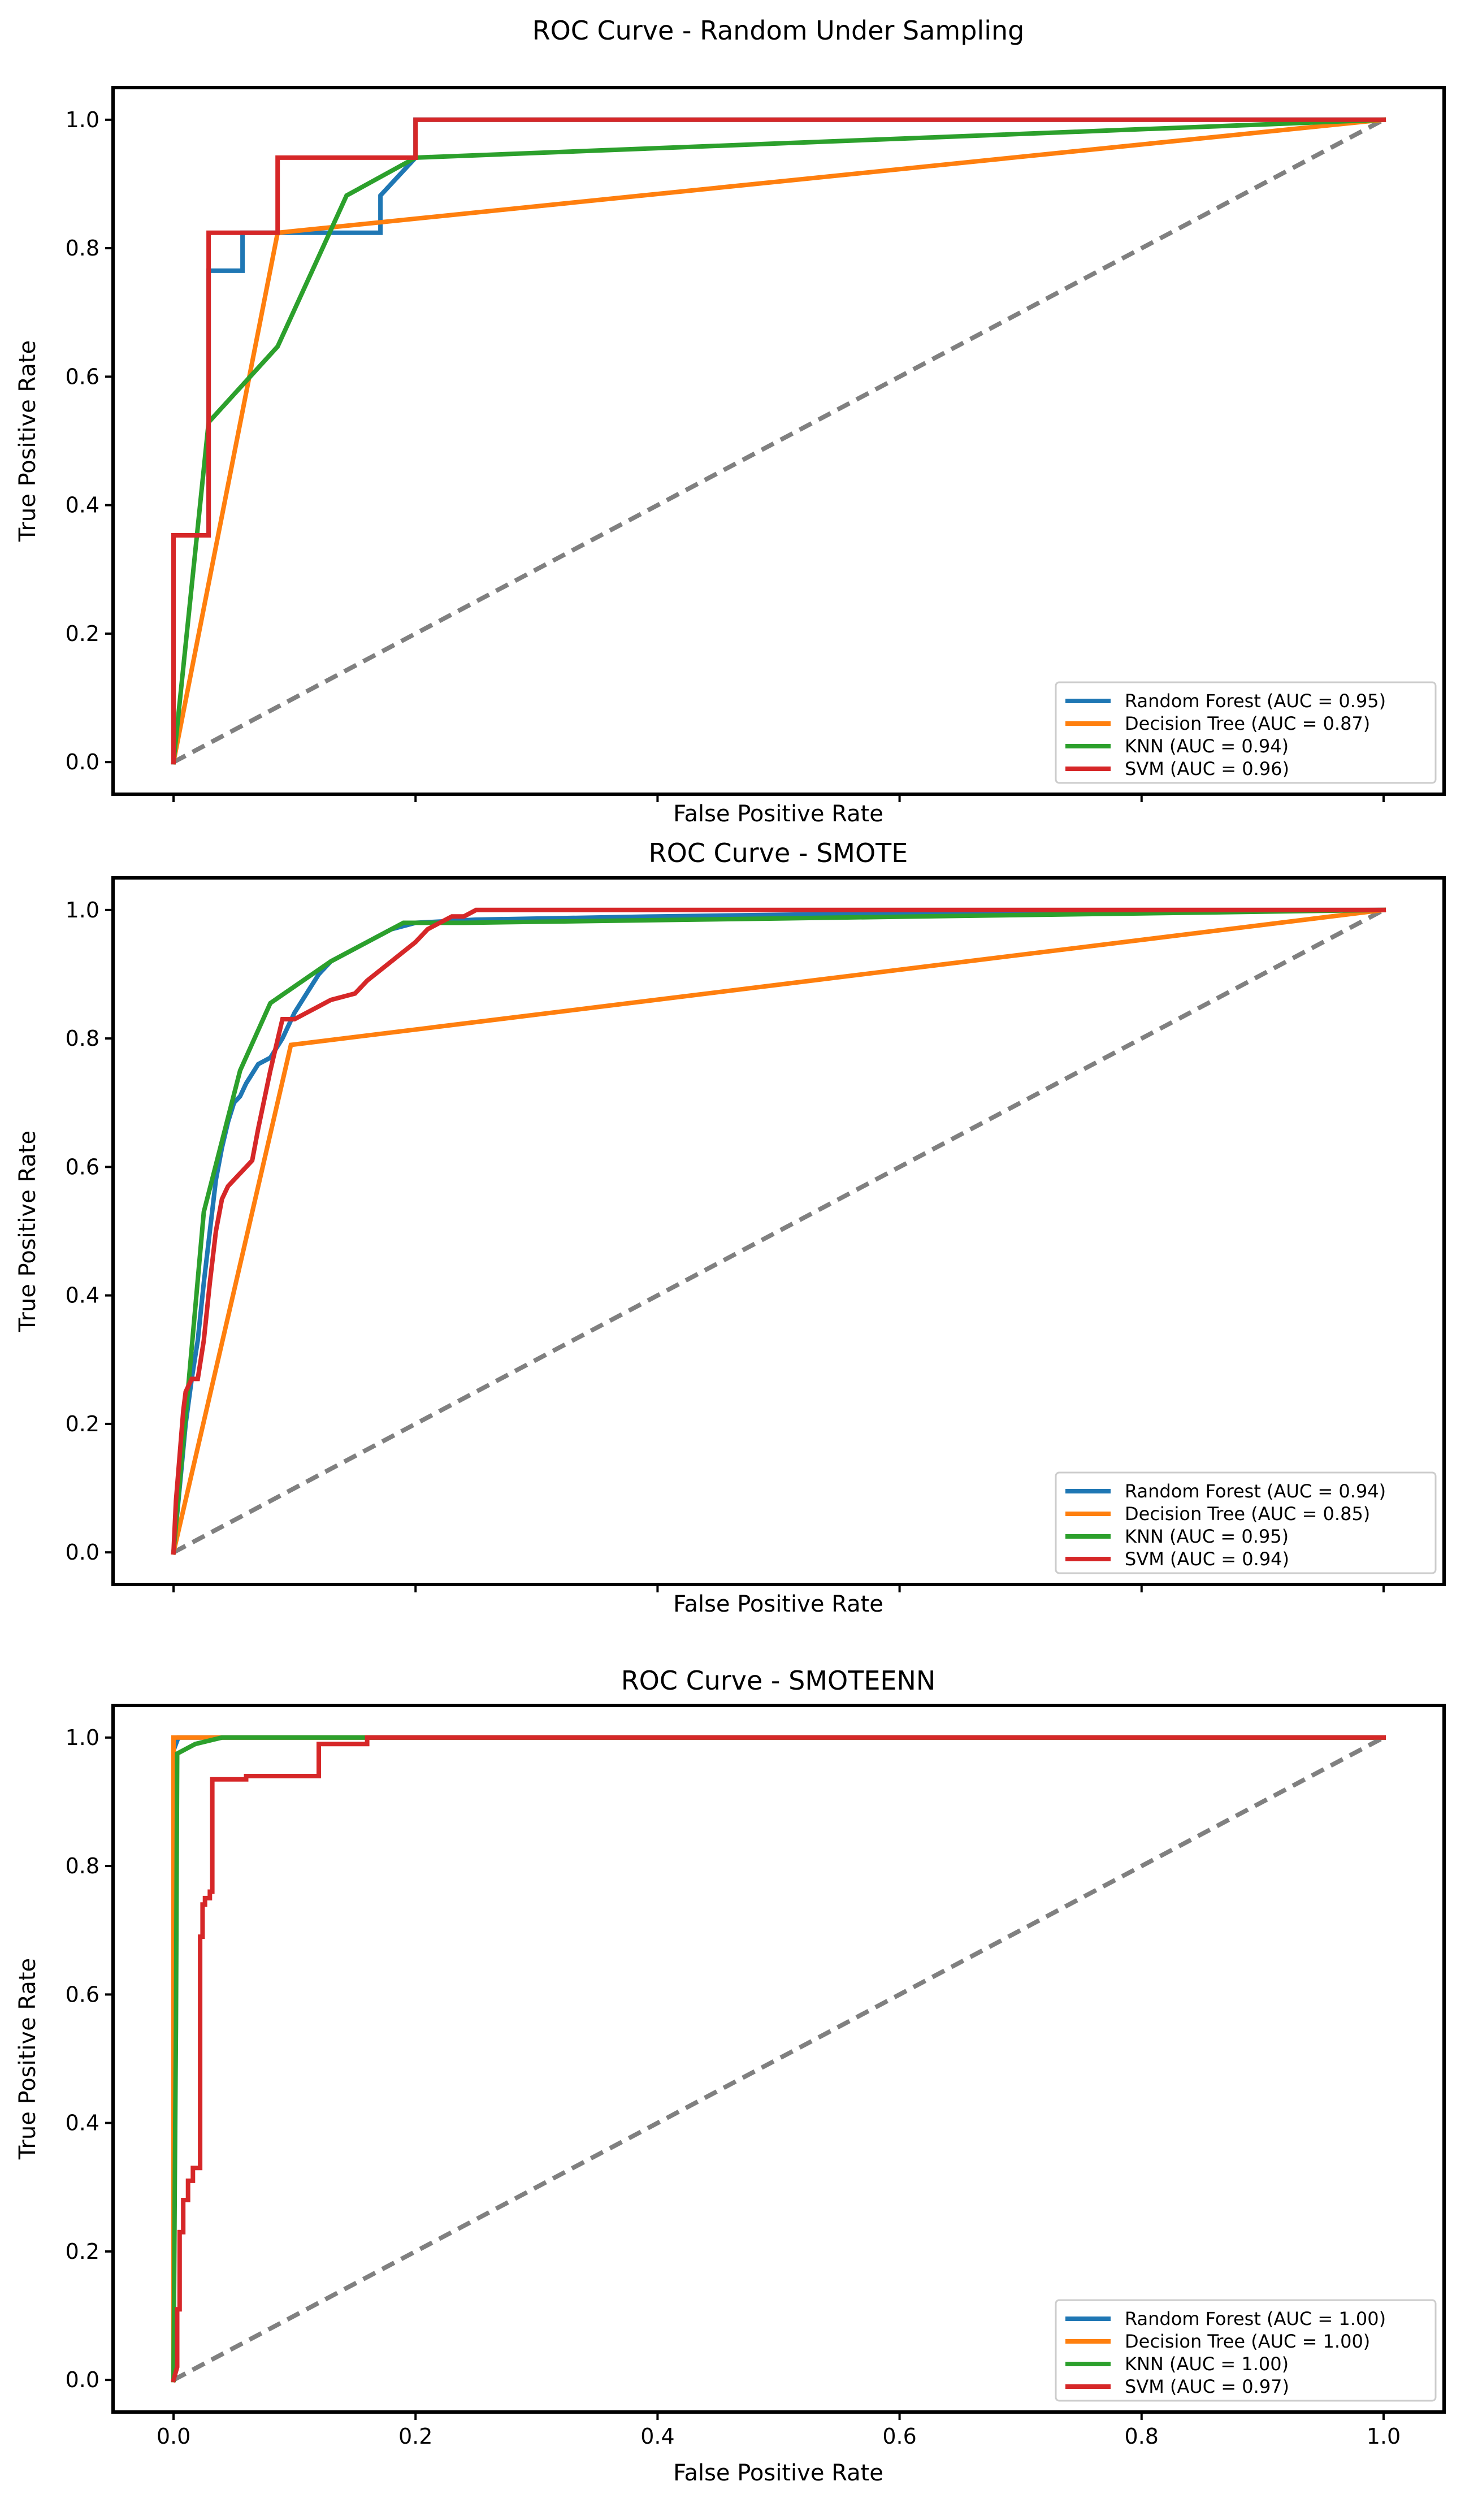 The width and height of the screenshot is (1465, 2520). I want to click on x-tick-label: 0.8, so click(1142, 2436).